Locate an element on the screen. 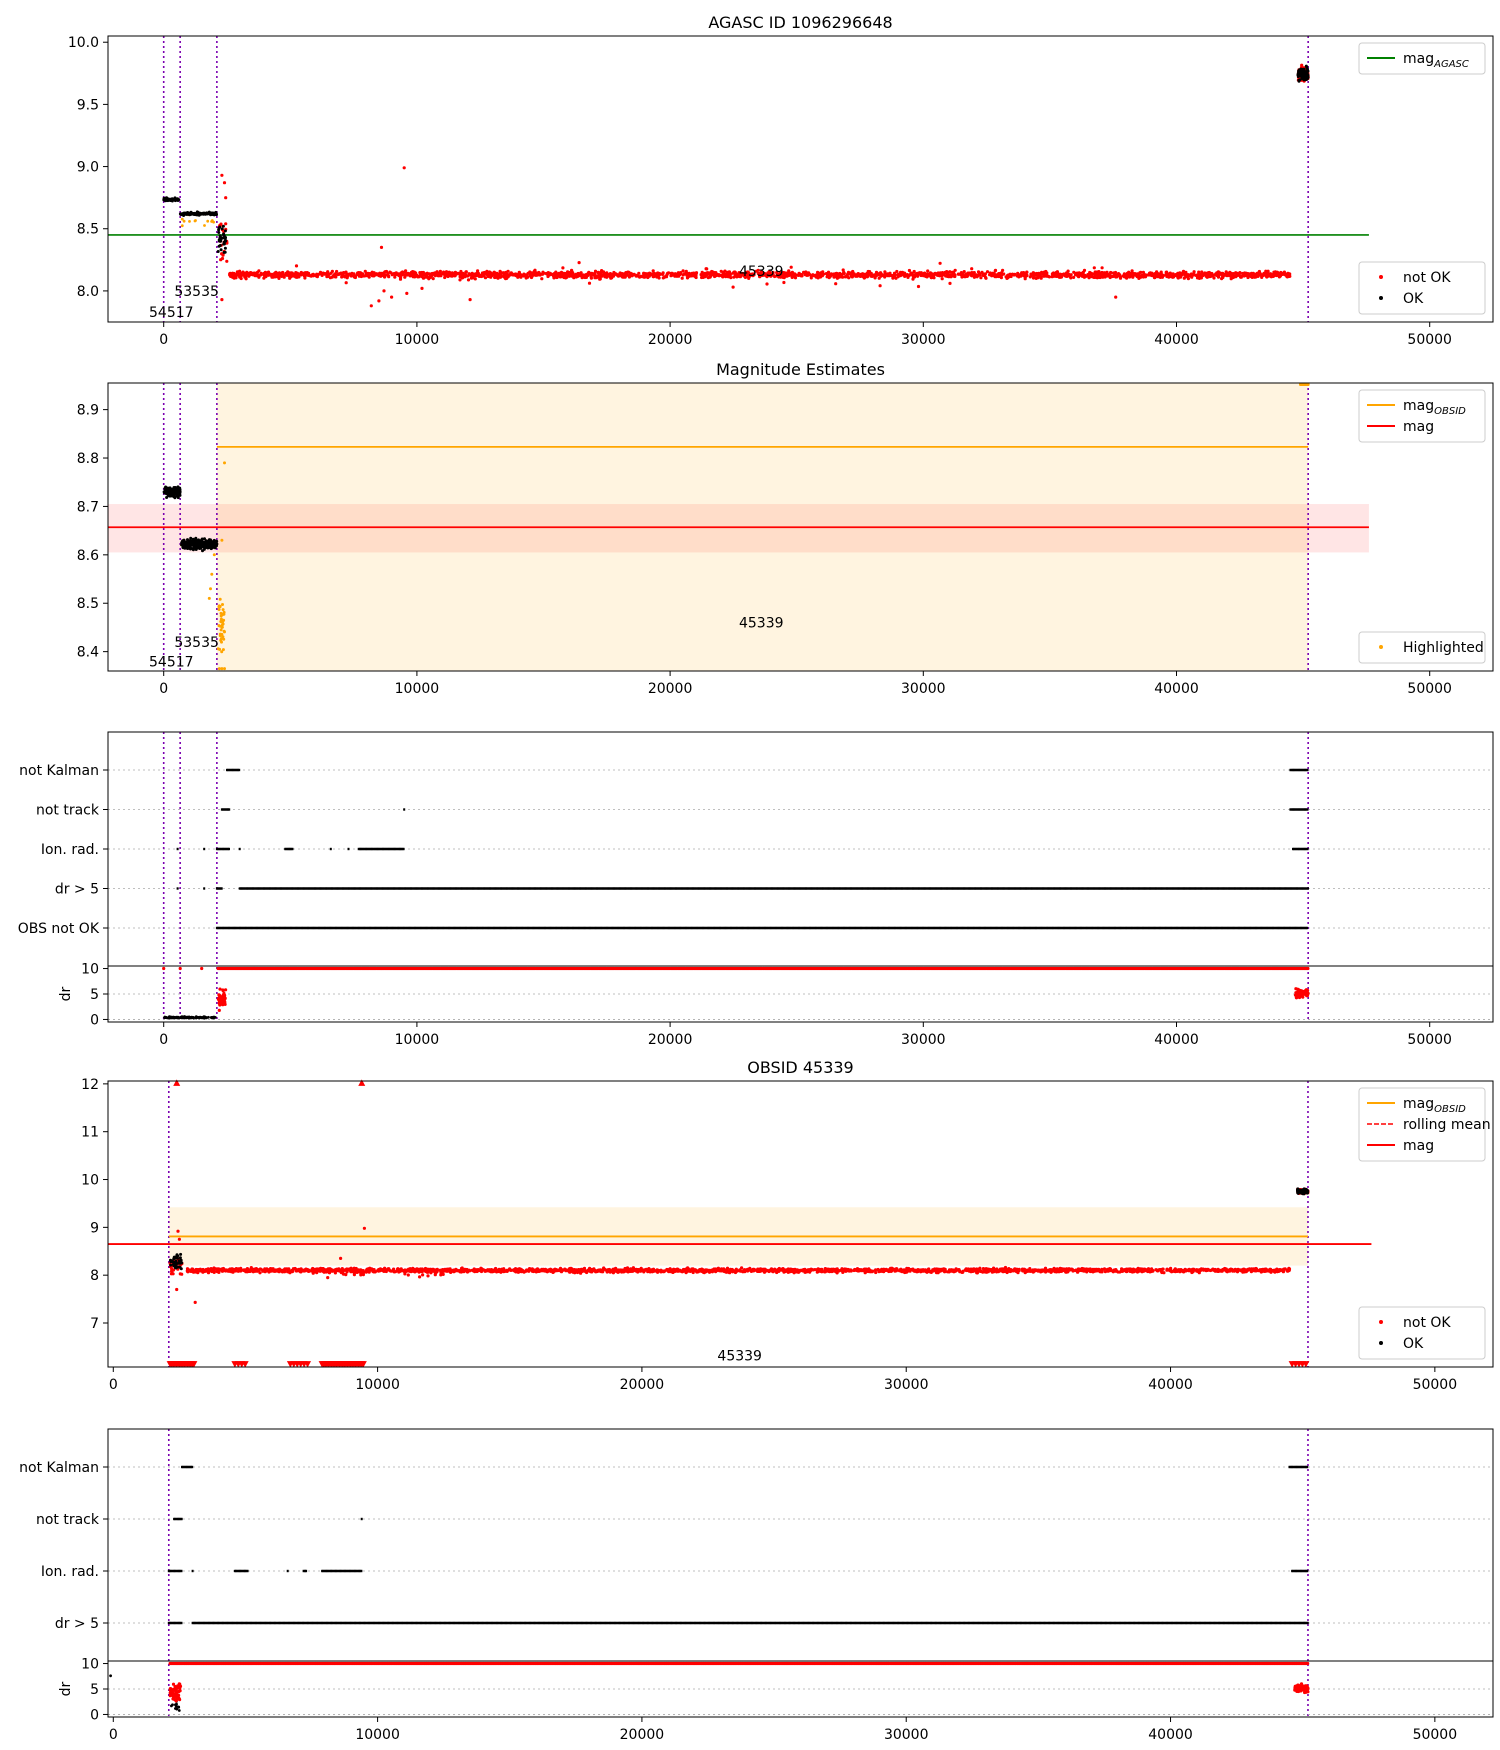  obsid-label: 54517 is located at coordinates (171, 313).